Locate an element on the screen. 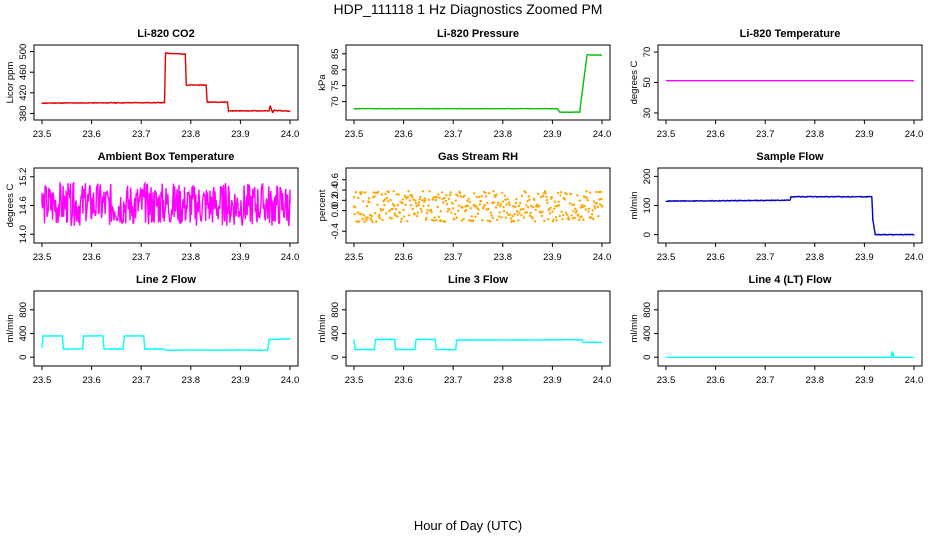 Image resolution: width=936 pixels, height=540 pixels. panel-title: Line 4 (LT) Flow is located at coordinates (790, 280).